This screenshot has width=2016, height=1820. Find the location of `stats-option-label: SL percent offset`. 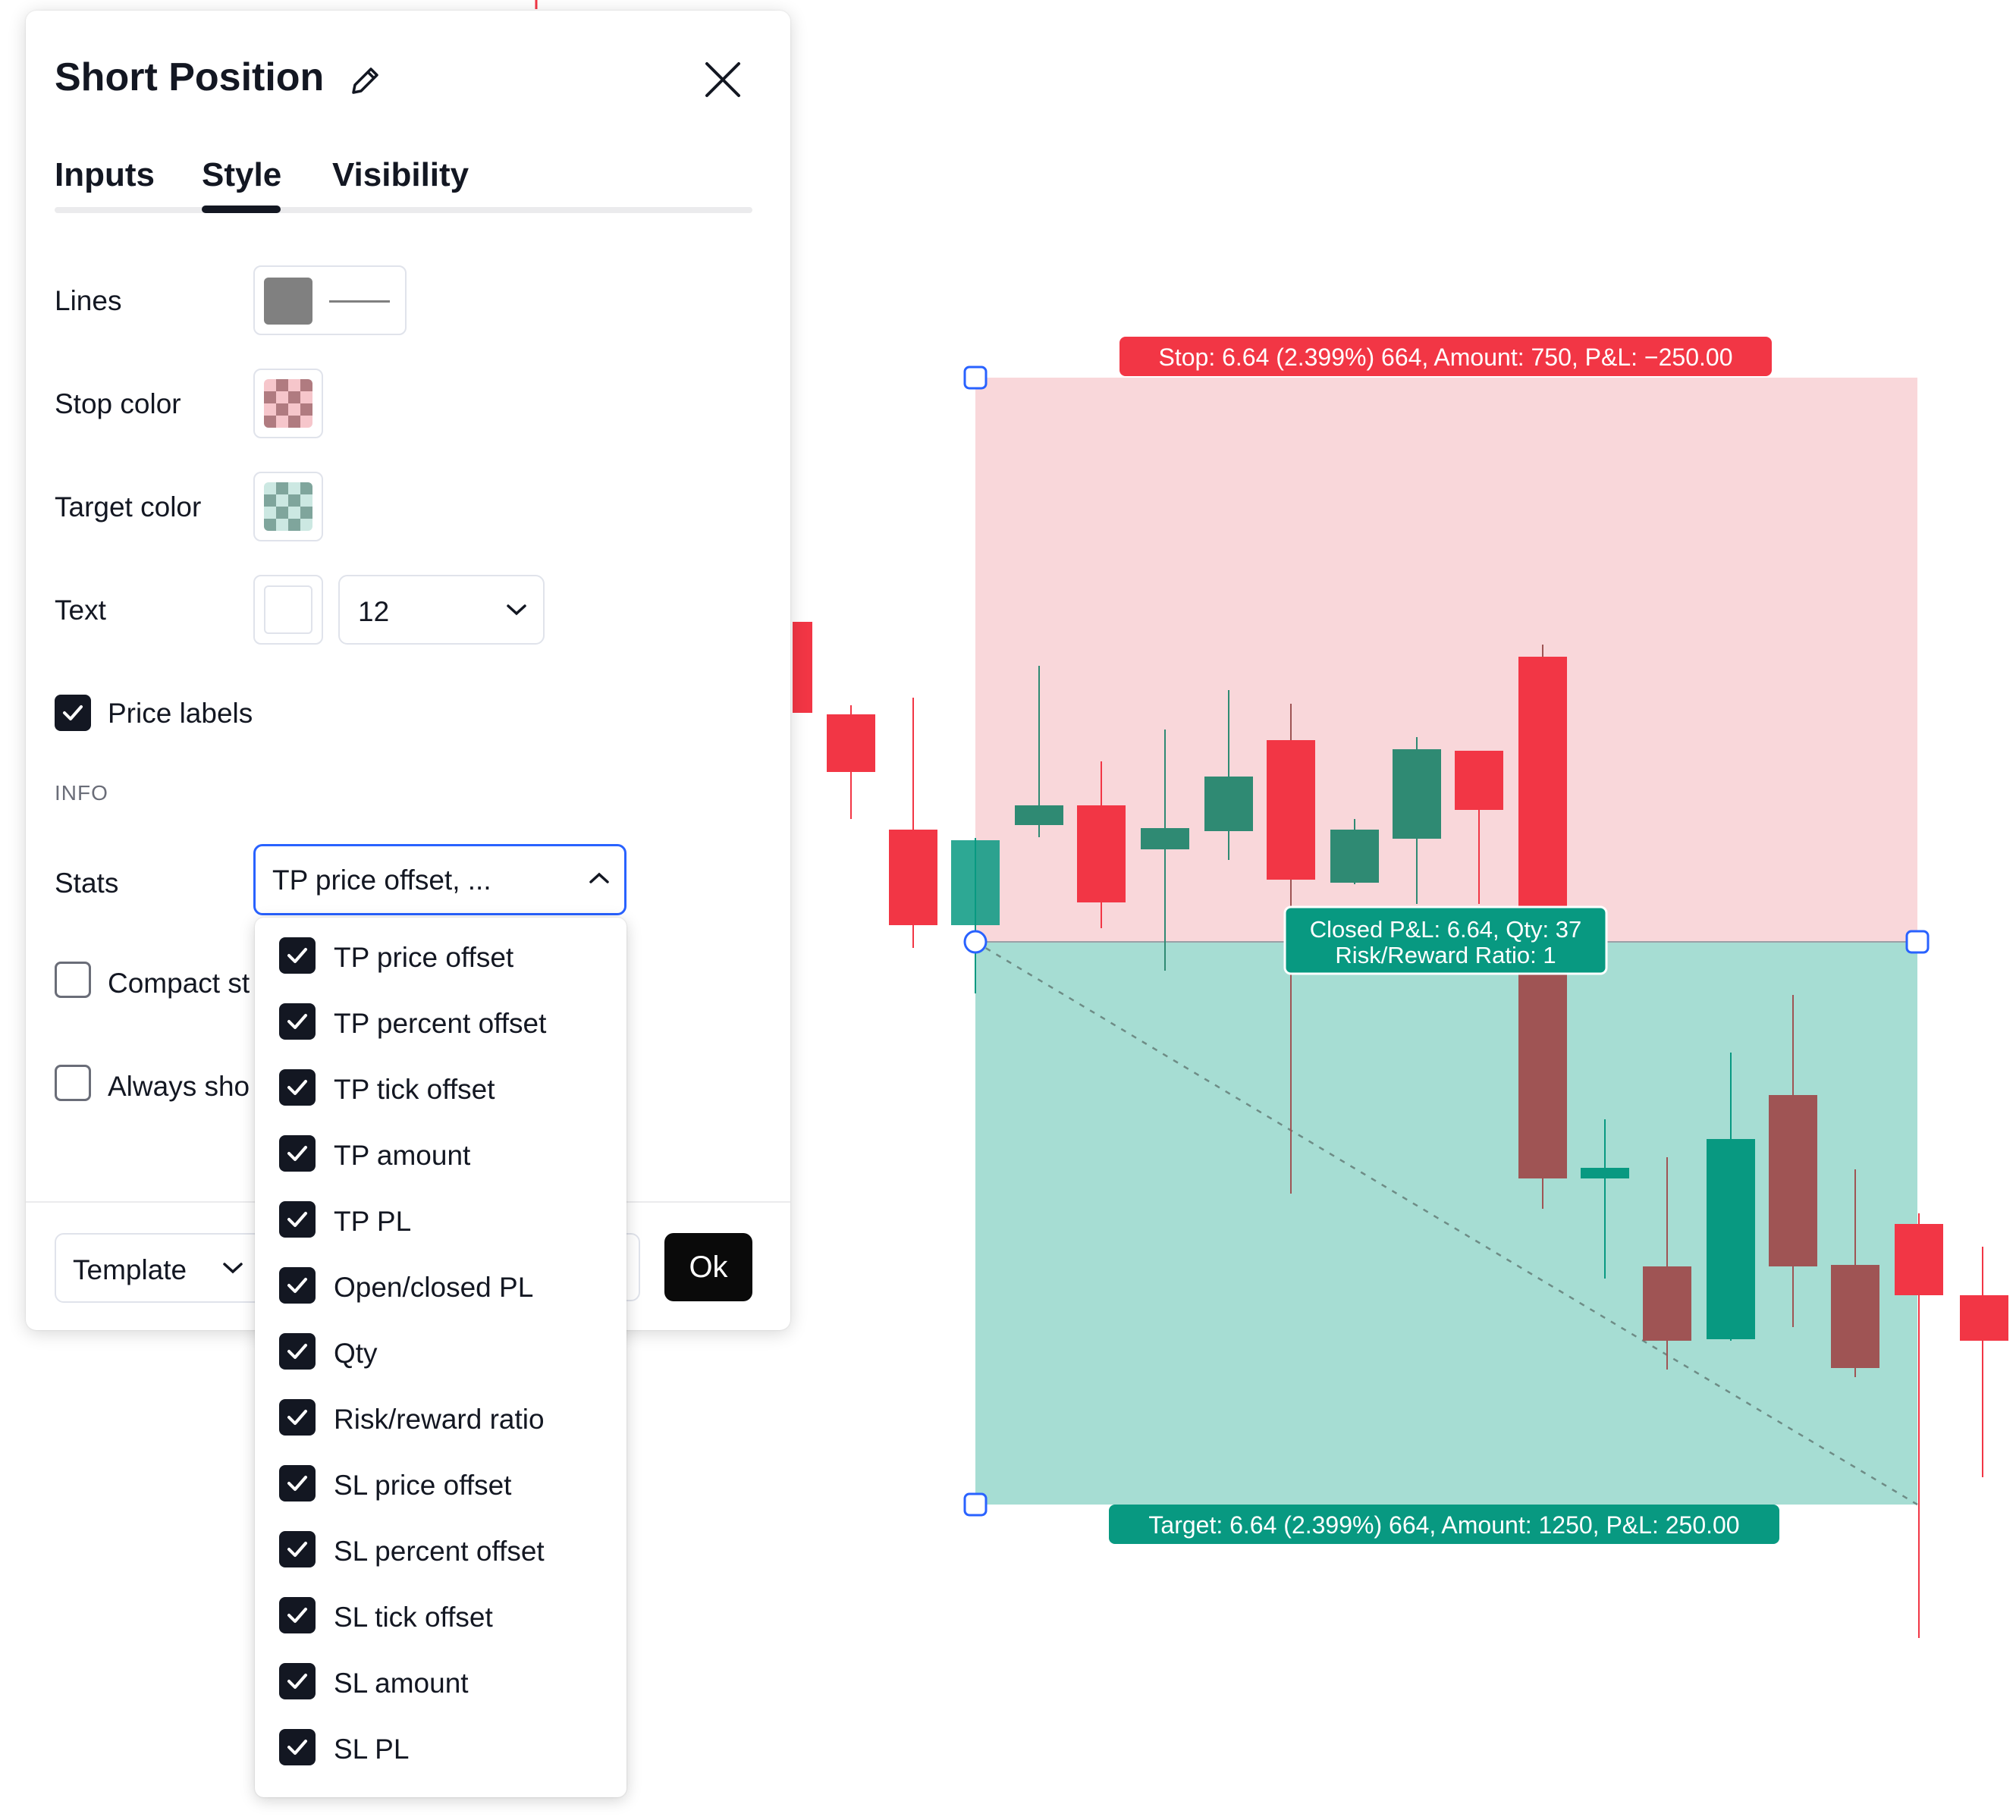

stats-option-label: SL percent offset is located at coordinates (440, 1551).